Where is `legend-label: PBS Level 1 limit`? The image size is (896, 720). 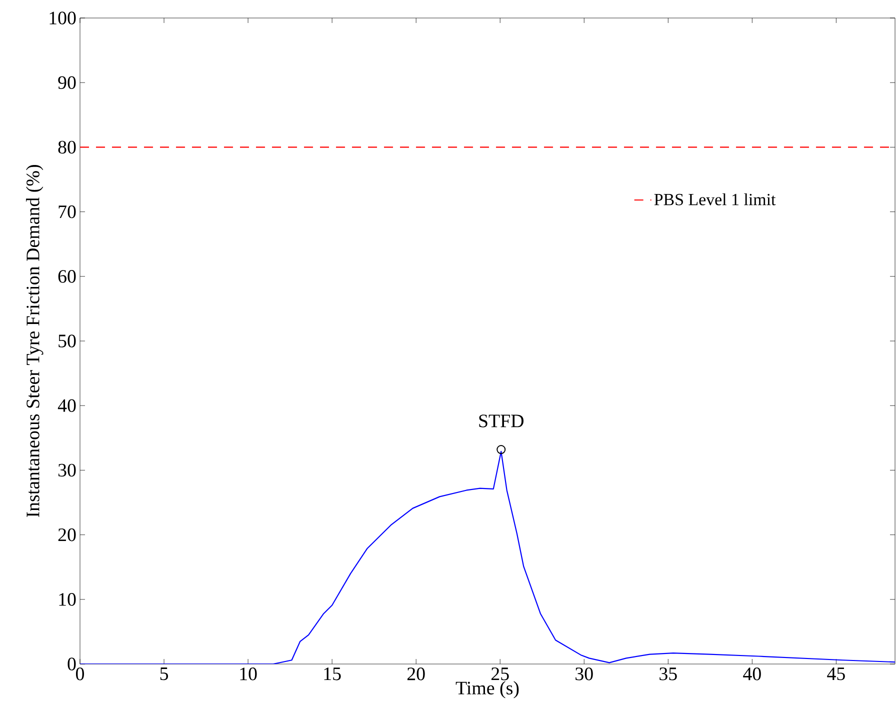
legend-label: PBS Level 1 limit is located at coordinates (715, 199).